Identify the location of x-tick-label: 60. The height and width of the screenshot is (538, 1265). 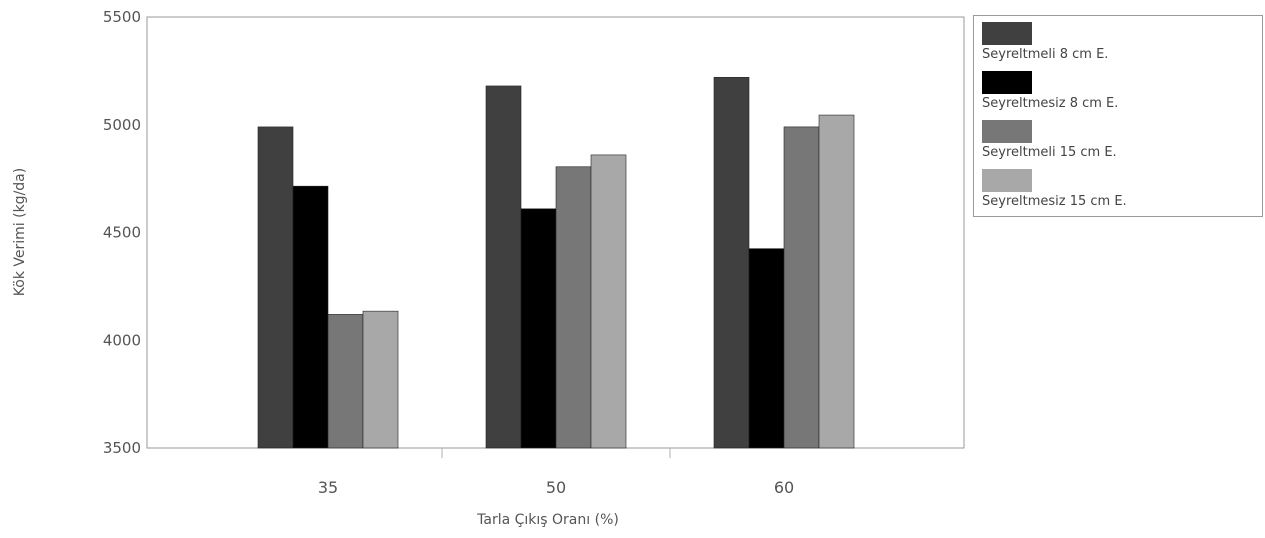
(784, 487).